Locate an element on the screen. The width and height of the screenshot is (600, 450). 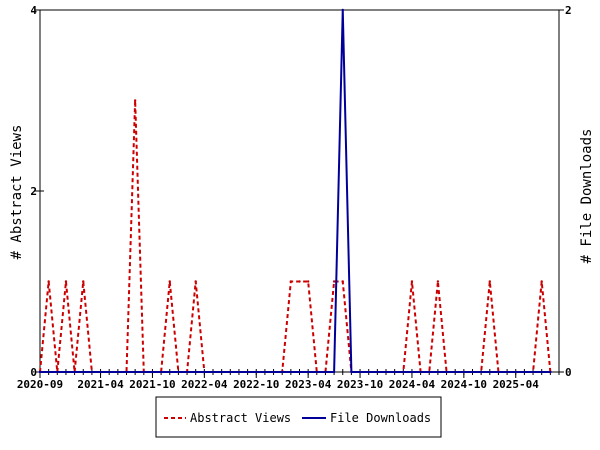
y-left-tick-label: 0 is located at coordinates (33, 372).